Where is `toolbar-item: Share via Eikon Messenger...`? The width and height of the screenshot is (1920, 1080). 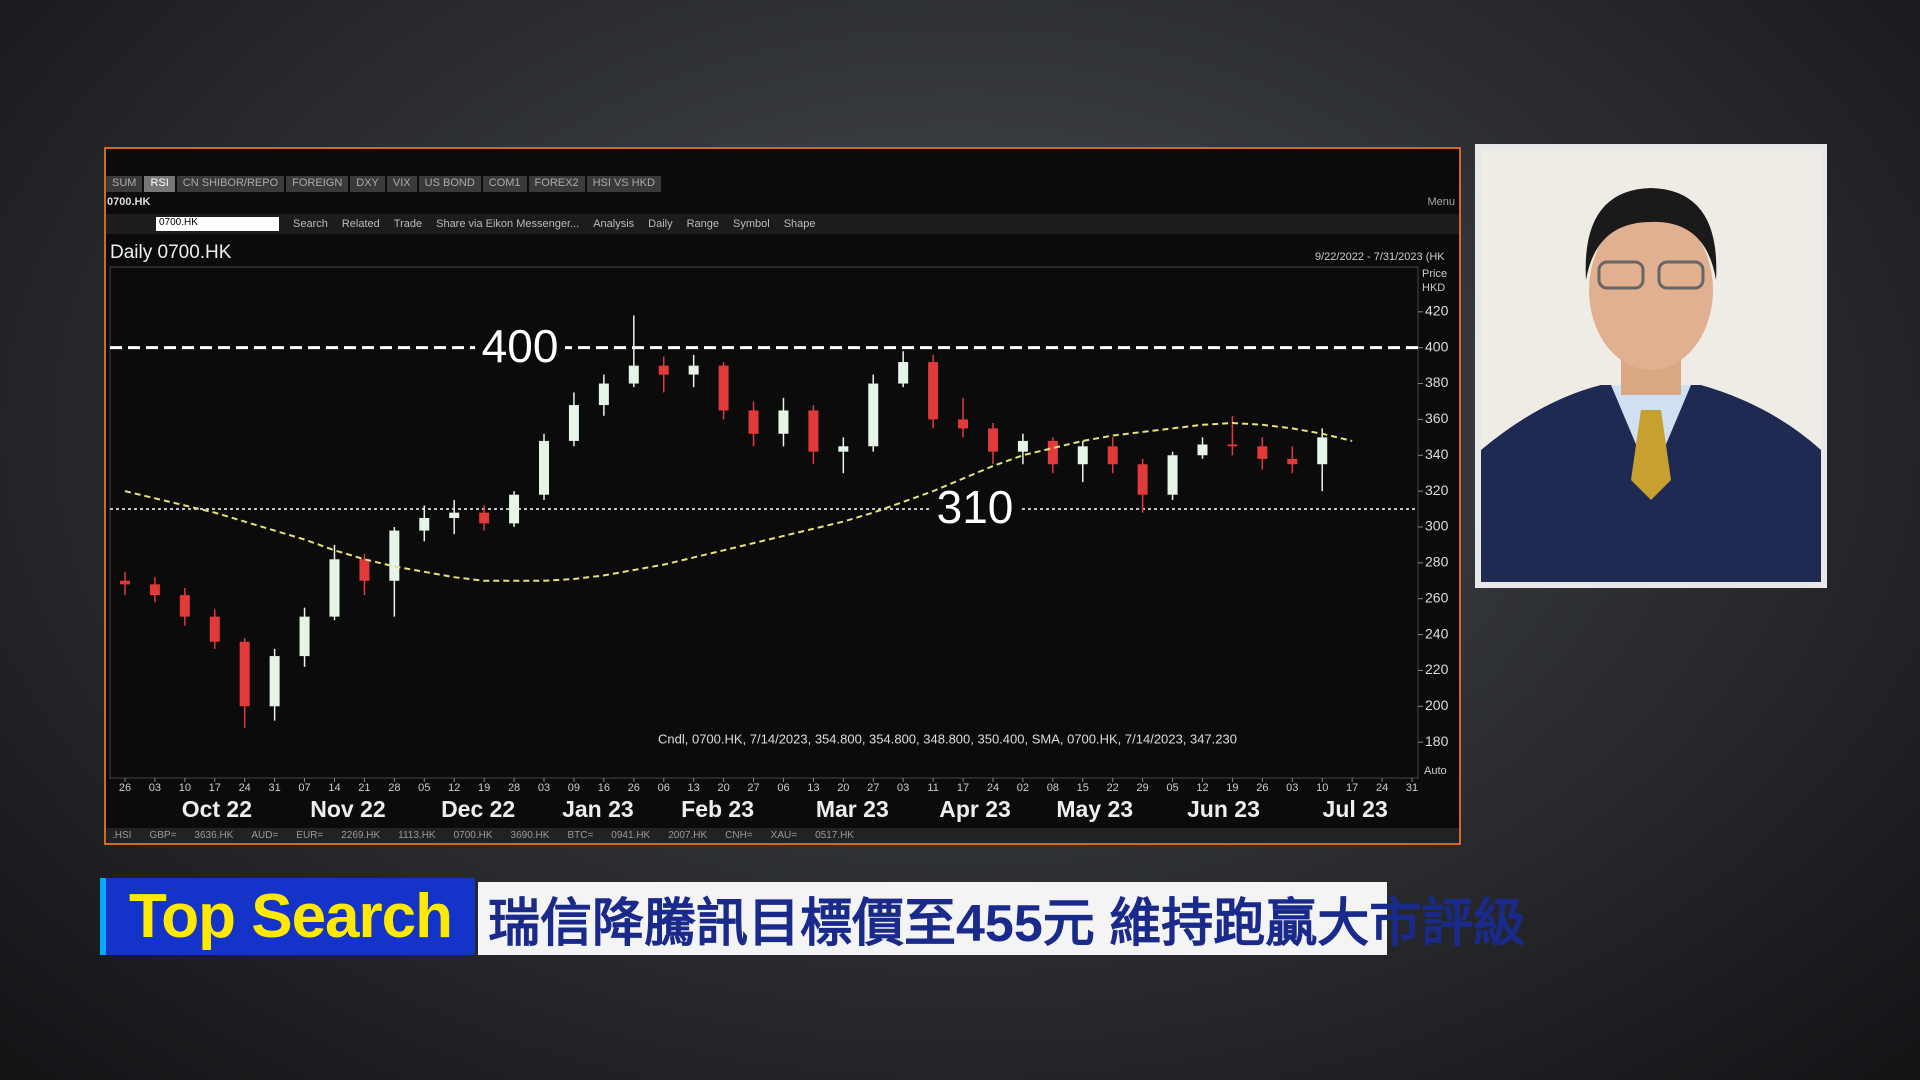 toolbar-item: Share via Eikon Messenger... is located at coordinates (508, 224).